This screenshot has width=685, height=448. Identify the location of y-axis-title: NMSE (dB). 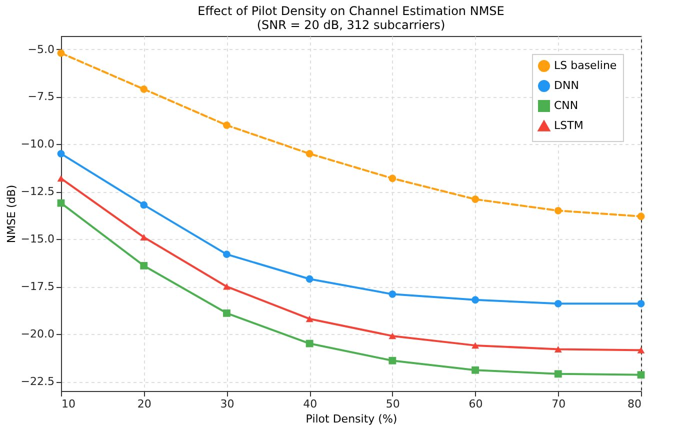
(11, 214).